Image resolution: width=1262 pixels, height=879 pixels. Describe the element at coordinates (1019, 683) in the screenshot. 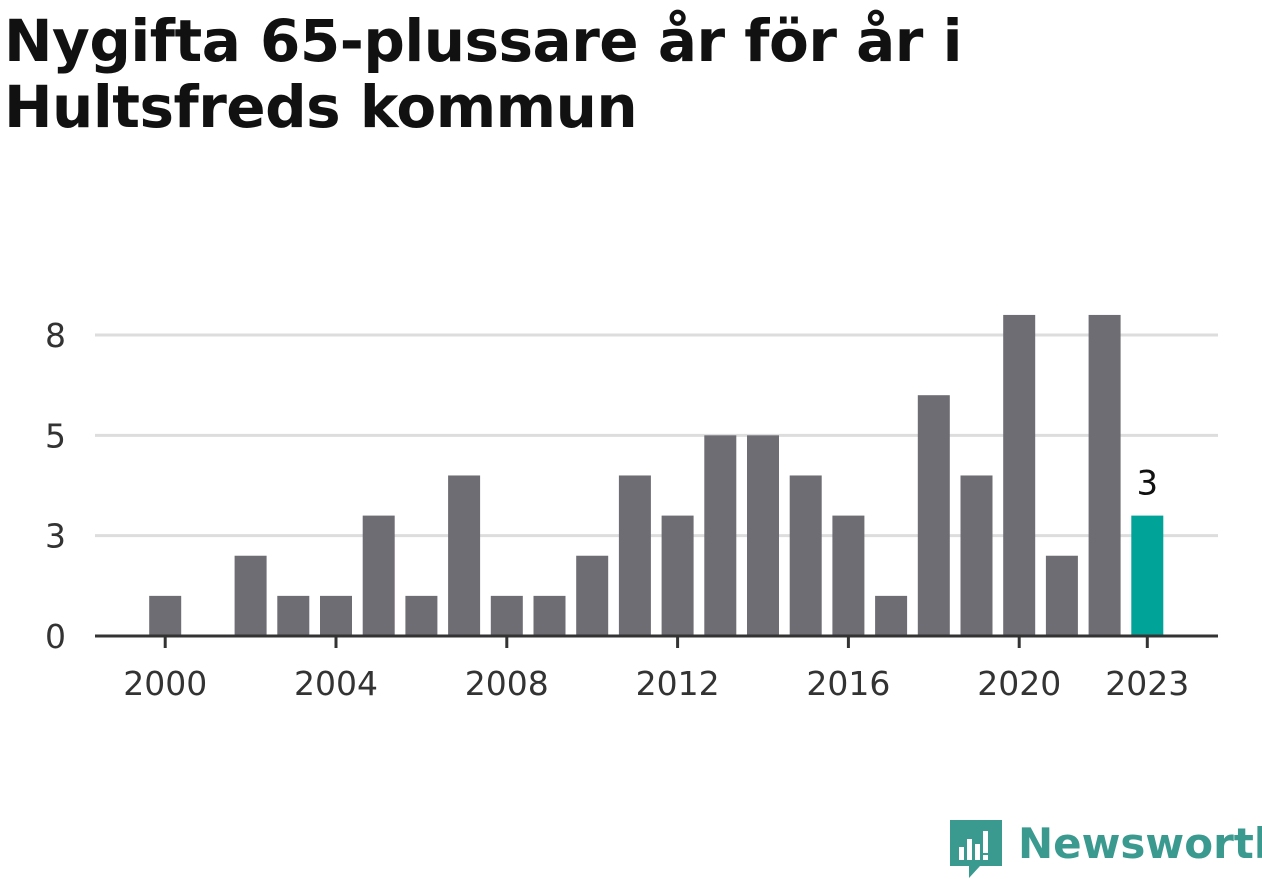

I see `x-tick-label: 2020` at that location.